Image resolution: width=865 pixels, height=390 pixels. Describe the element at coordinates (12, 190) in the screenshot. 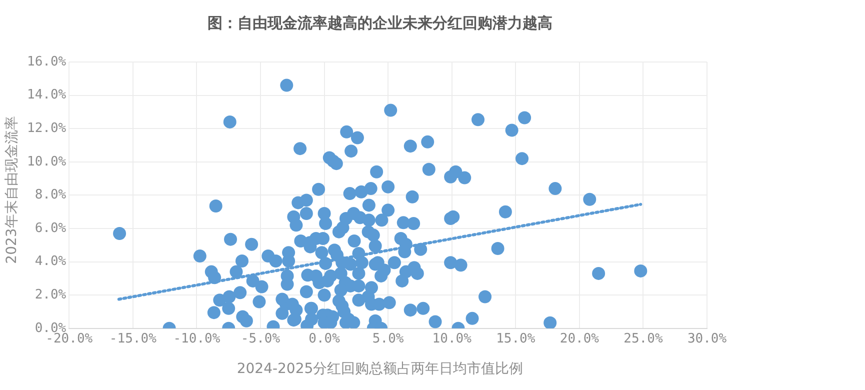

I see `y-axis-title: 2023年末自由现金流率` at that location.